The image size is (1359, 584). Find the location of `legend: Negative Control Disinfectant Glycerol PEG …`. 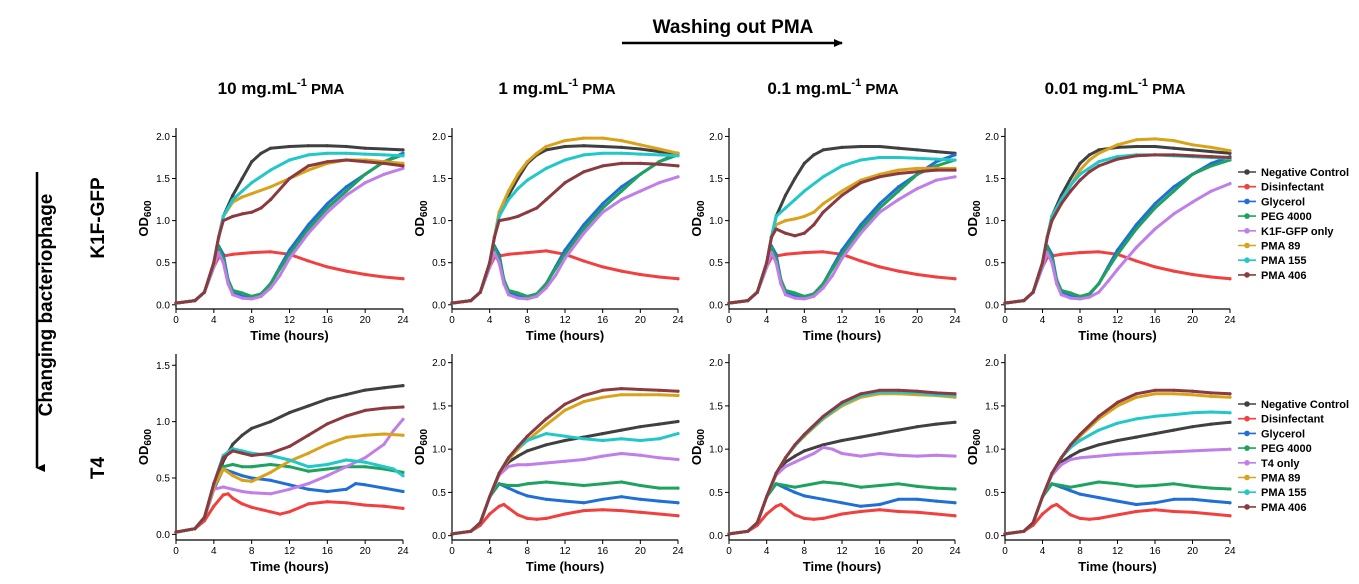

legend: Negative Control Disinfectant Glycerol PEG … is located at coordinates (1293, 456).